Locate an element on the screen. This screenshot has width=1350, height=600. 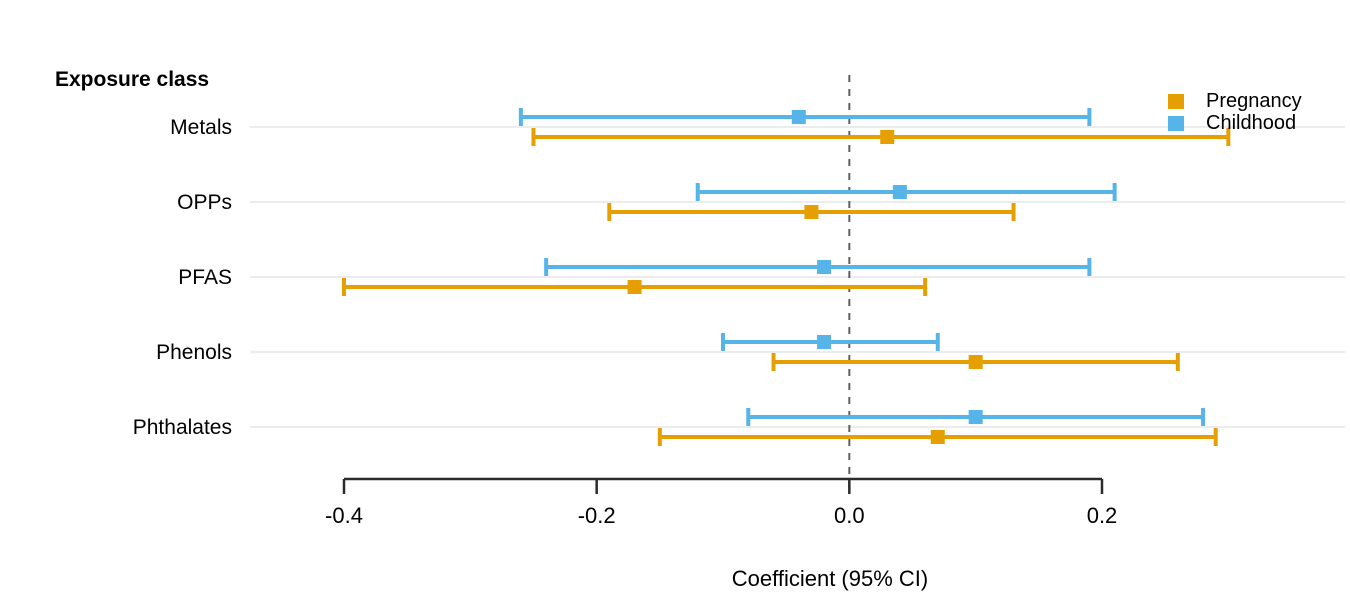
legend: Pregnancy Childhood is located at coordinates (1235, 112).